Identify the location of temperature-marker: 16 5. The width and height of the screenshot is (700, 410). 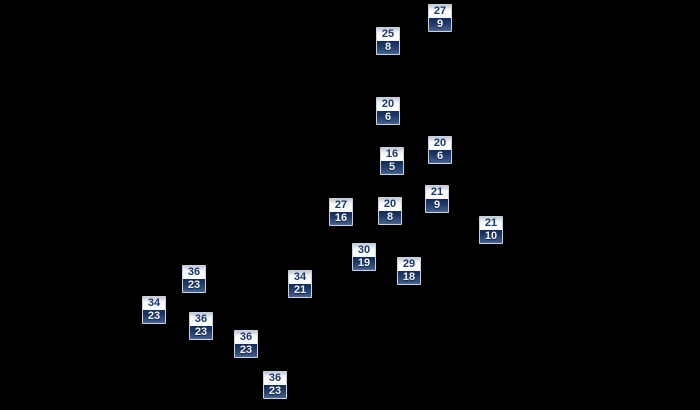
(392, 161).